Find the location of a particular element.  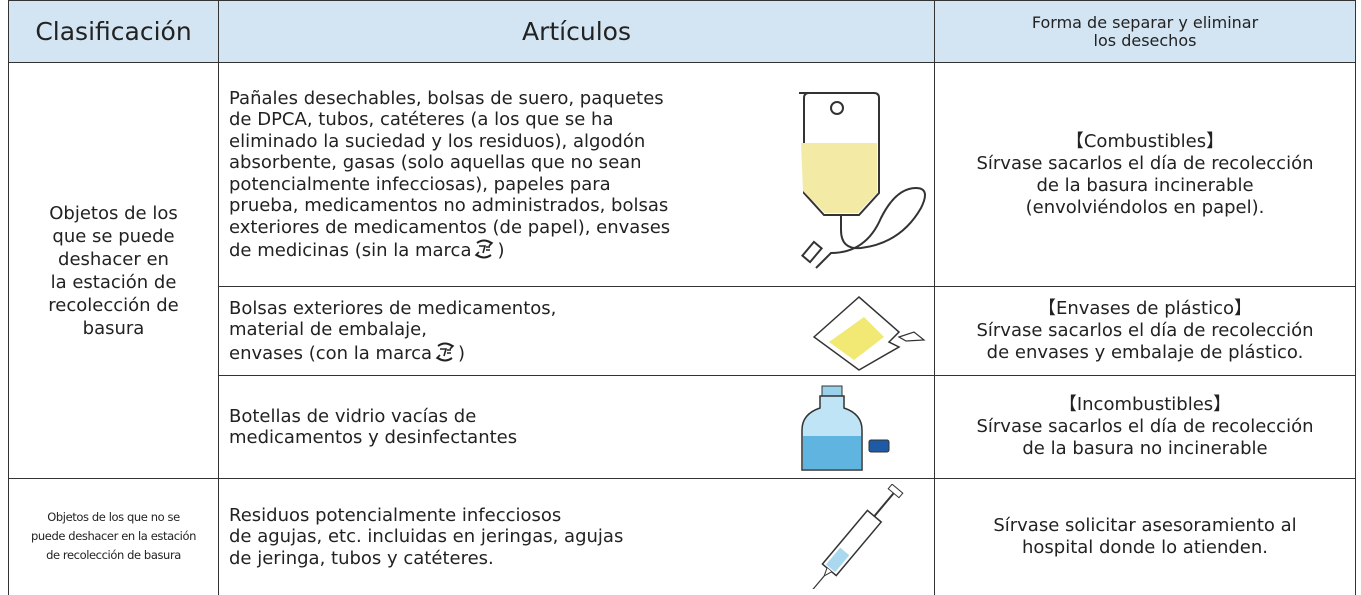

text-line: de la basura no incinerable is located at coordinates (1145, 448).